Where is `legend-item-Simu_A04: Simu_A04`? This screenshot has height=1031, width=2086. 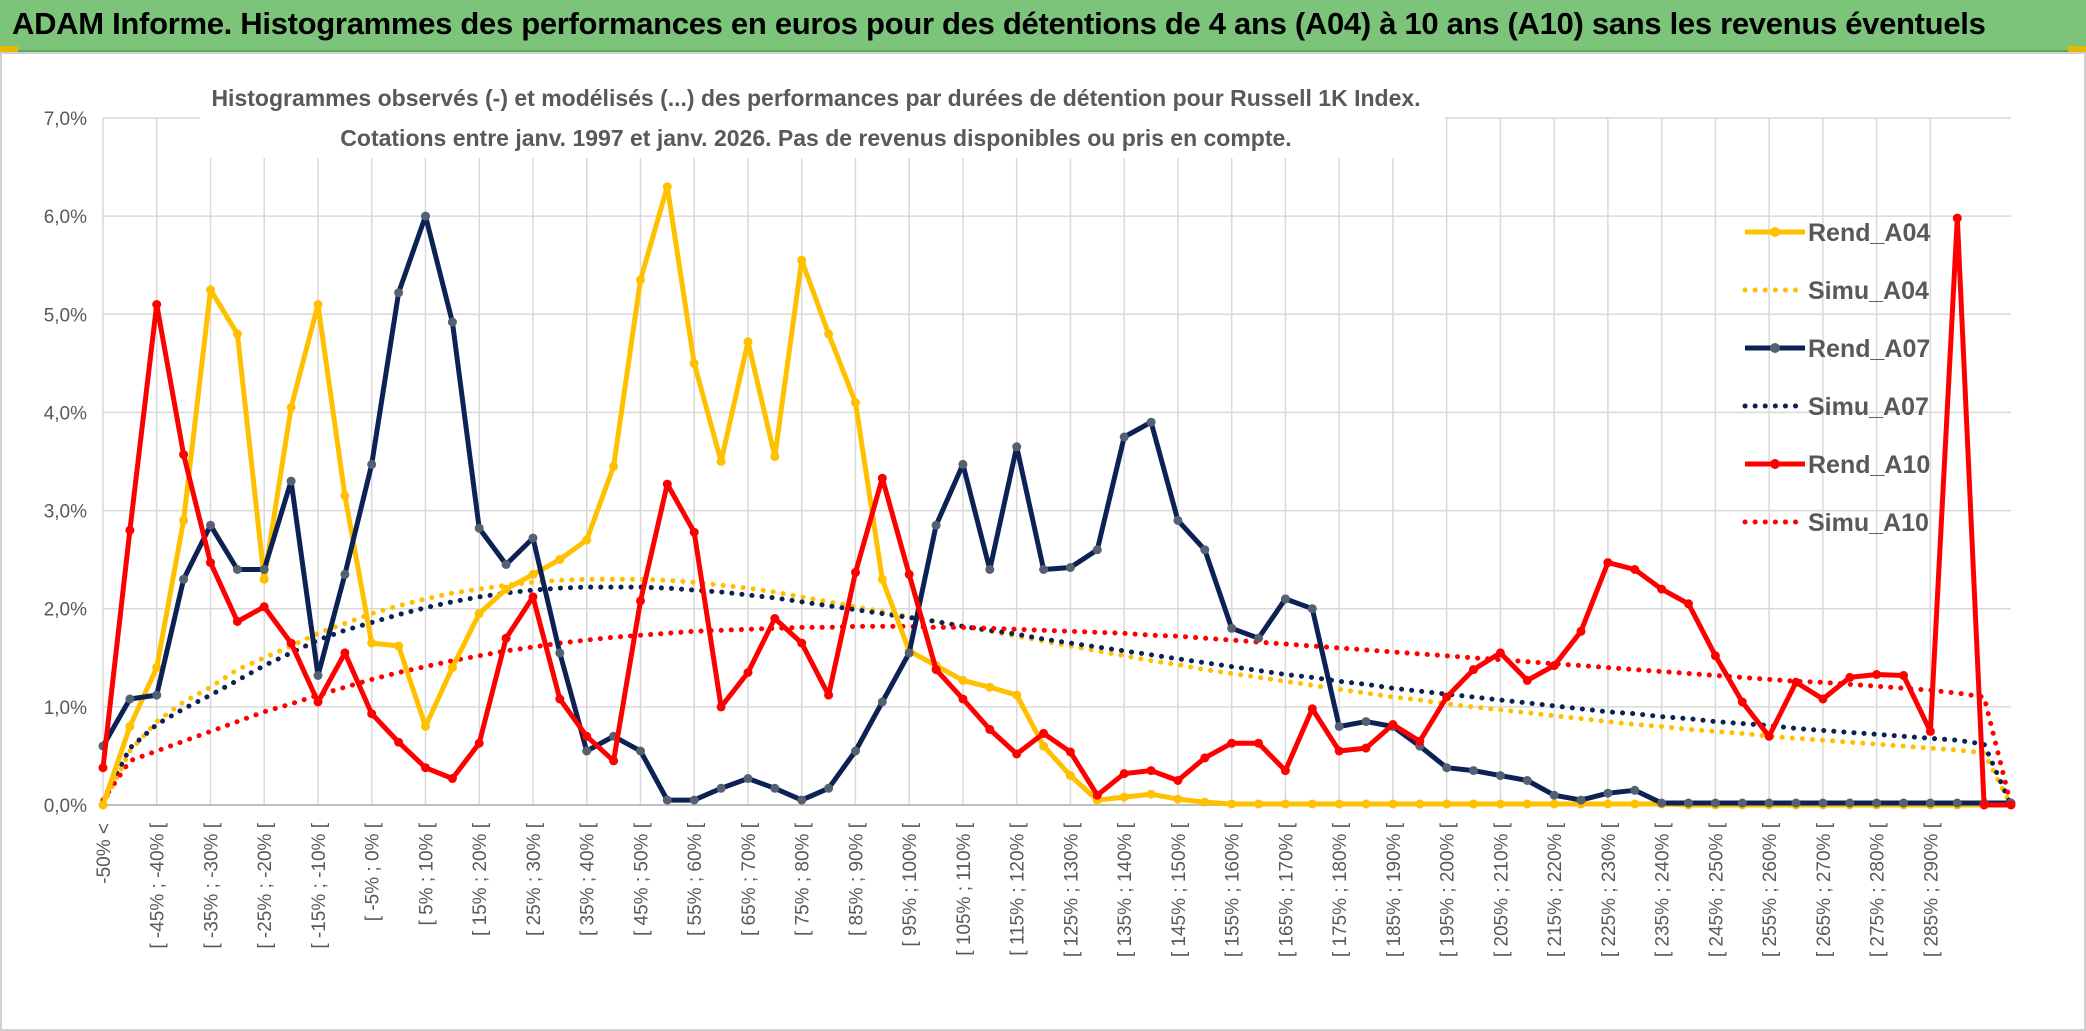
legend-item-Simu_A04: Simu_A04 is located at coordinates (1835, 291).